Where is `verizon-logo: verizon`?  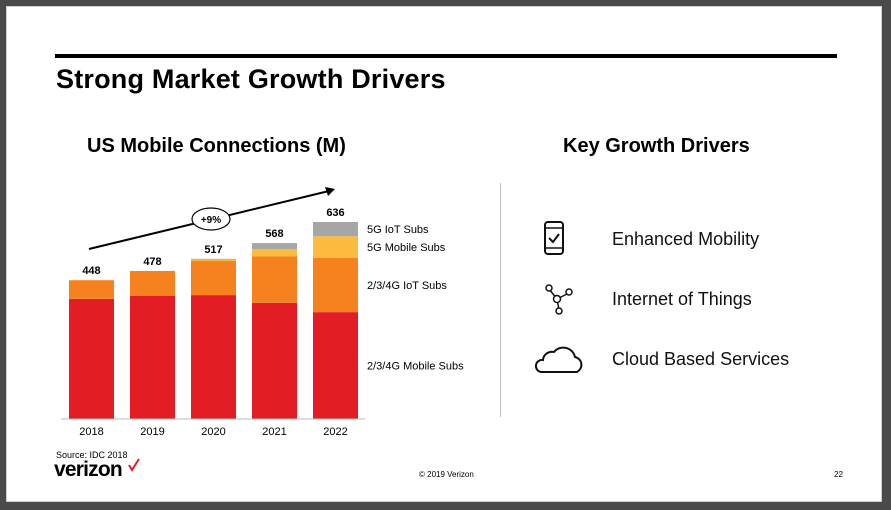 verizon-logo: verizon is located at coordinates (88, 469).